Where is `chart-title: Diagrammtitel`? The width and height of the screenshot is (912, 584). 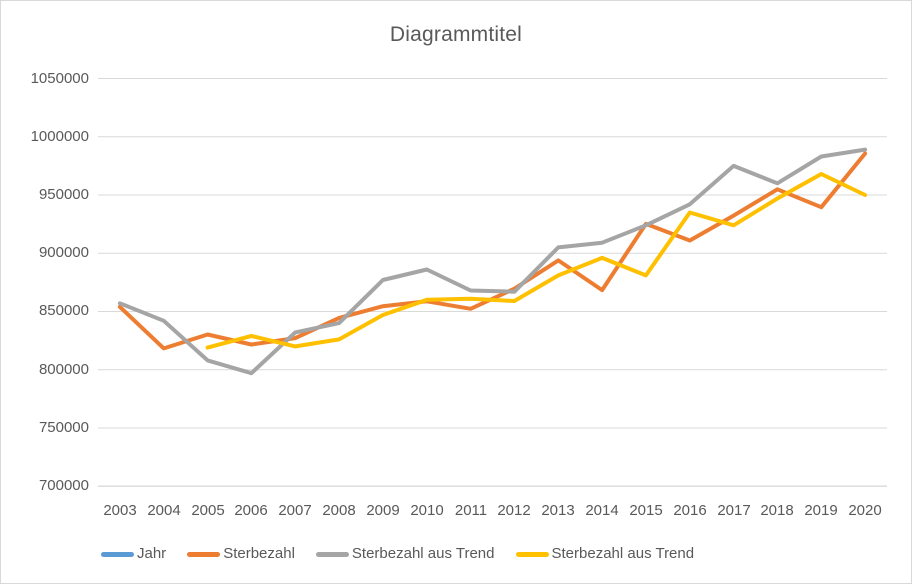
chart-title: Diagrammtitel is located at coordinates (456, 34).